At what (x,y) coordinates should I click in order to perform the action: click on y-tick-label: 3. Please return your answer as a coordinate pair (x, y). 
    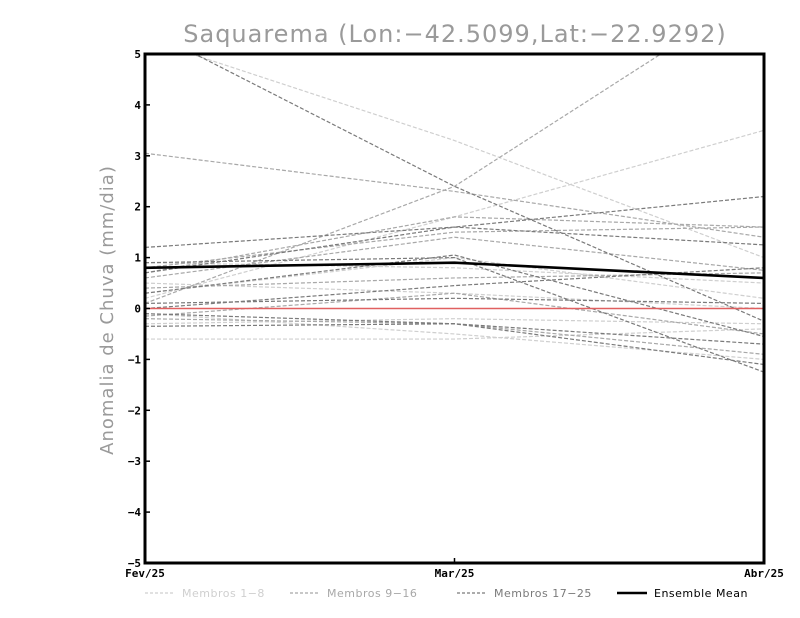
    Looking at the image, I should click on (137, 156).